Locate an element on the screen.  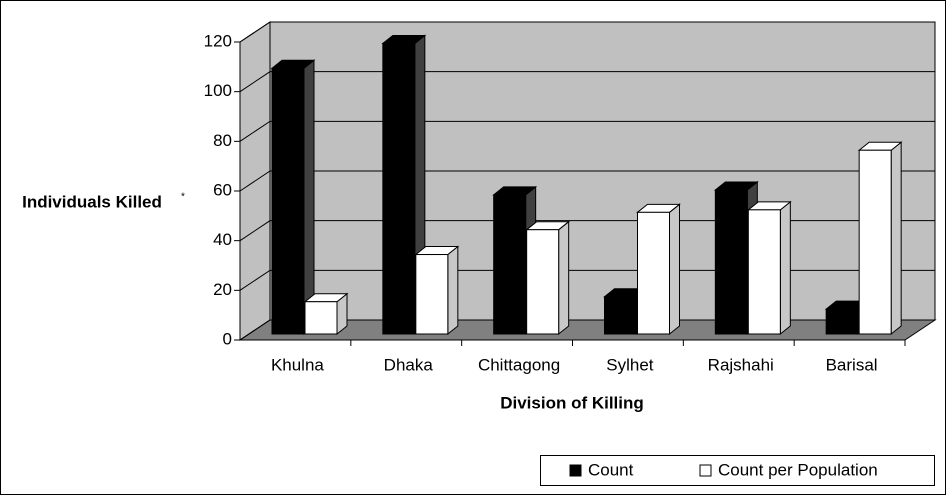
x-tick-label: Sylhet is located at coordinates (630, 364).